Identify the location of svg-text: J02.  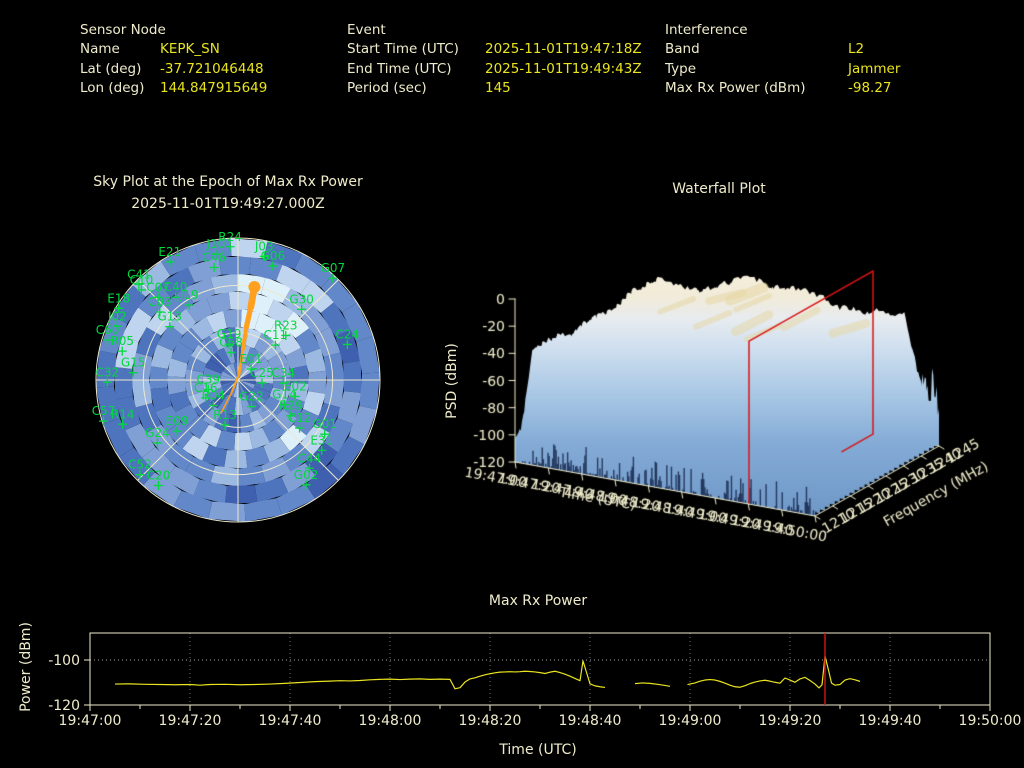
(117, 316).